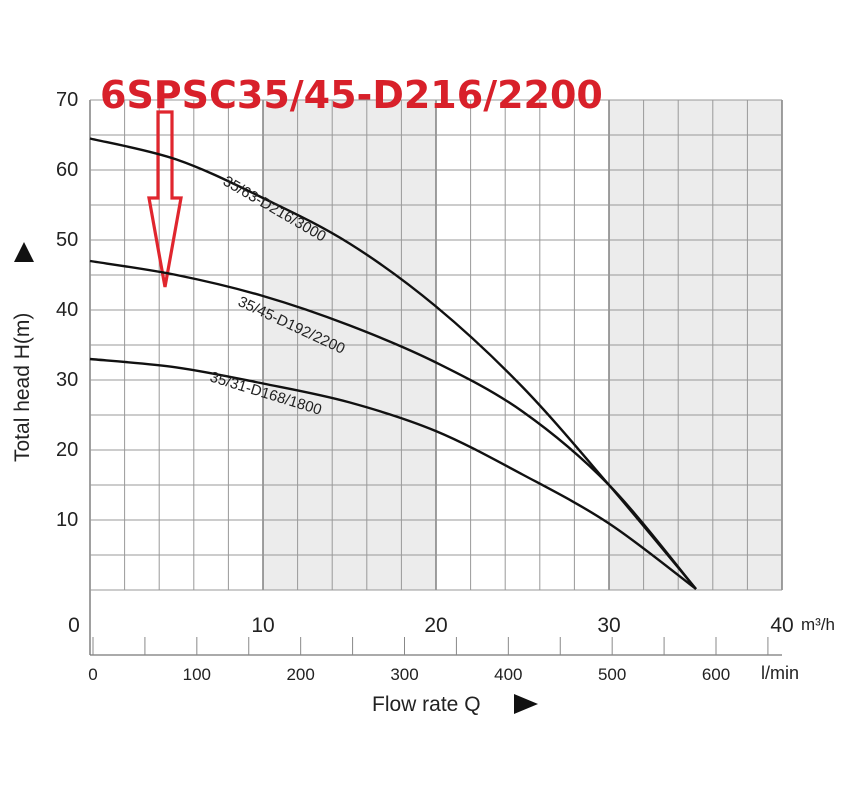 Image resolution: width=850 pixels, height=803 pixels. Describe the element at coordinates (22, 387) in the screenshot. I see `y-axis-label: Total head H(m)` at that location.